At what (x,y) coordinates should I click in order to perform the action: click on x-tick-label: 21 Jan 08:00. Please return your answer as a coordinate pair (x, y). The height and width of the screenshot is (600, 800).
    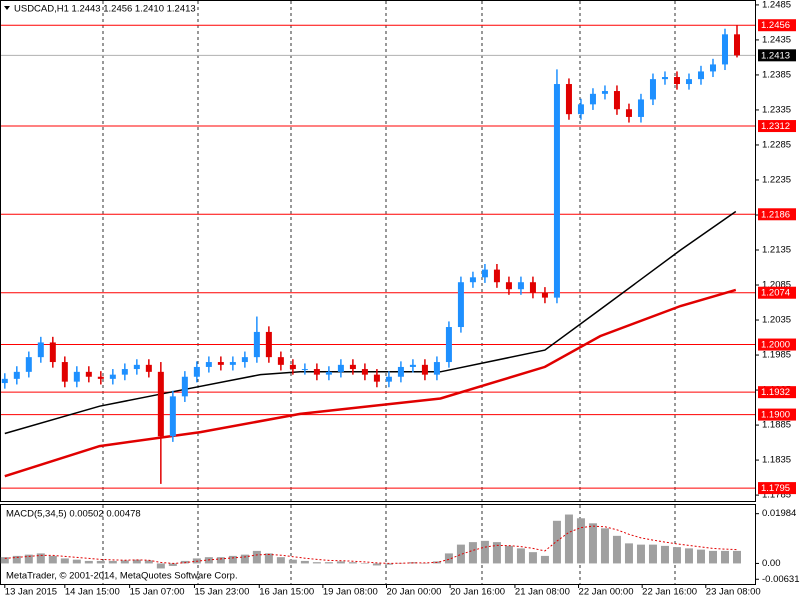
    Looking at the image, I should click on (542, 592).